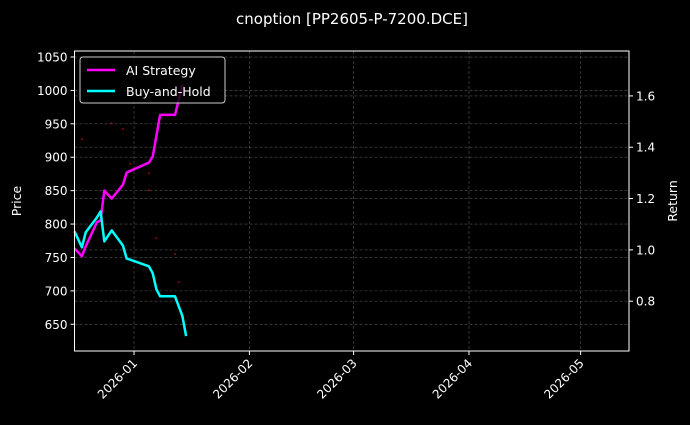 The width and height of the screenshot is (690, 425). I want to click on legend-label-buyhold: Buy-and-Hold, so click(168, 91).